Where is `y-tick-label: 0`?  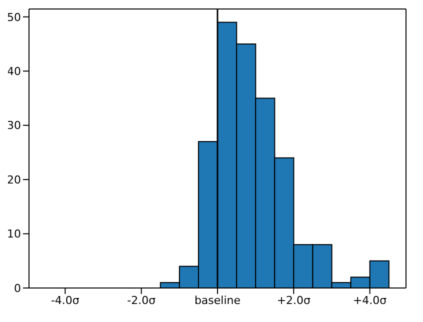 y-tick-label: 0 is located at coordinates (17, 288).